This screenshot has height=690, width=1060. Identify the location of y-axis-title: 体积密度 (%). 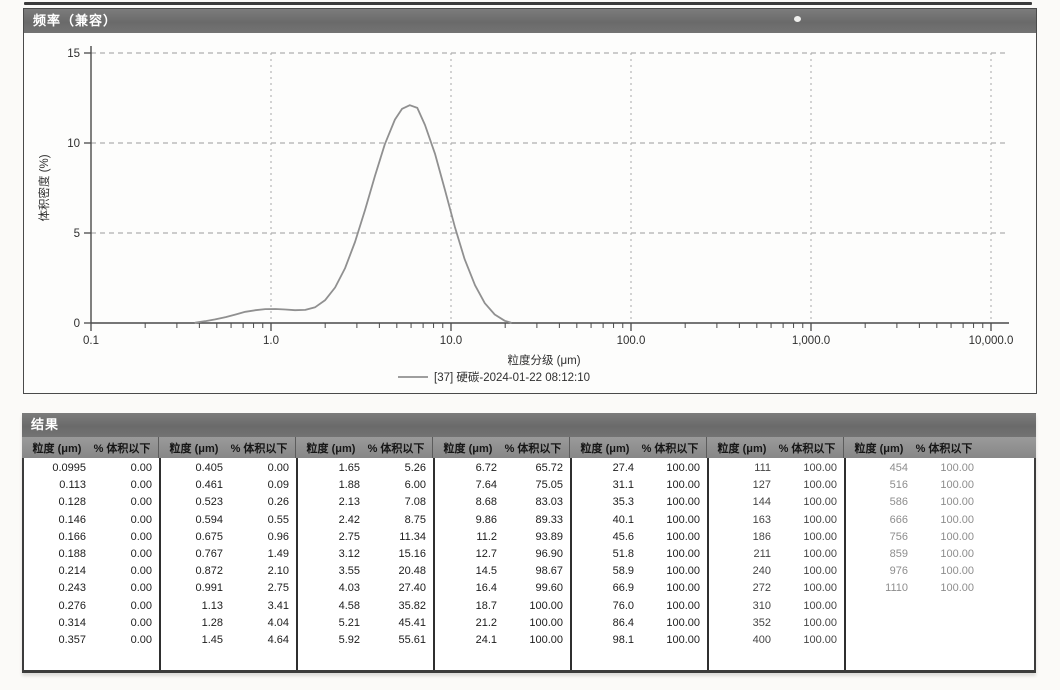
(44, 187).